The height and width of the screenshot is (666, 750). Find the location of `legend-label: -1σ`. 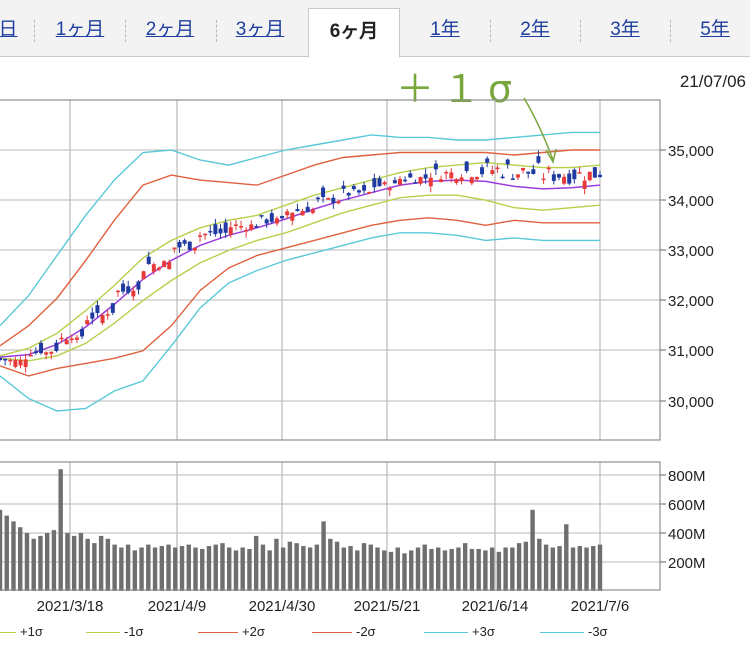

legend-label: -1σ is located at coordinates (134, 631).